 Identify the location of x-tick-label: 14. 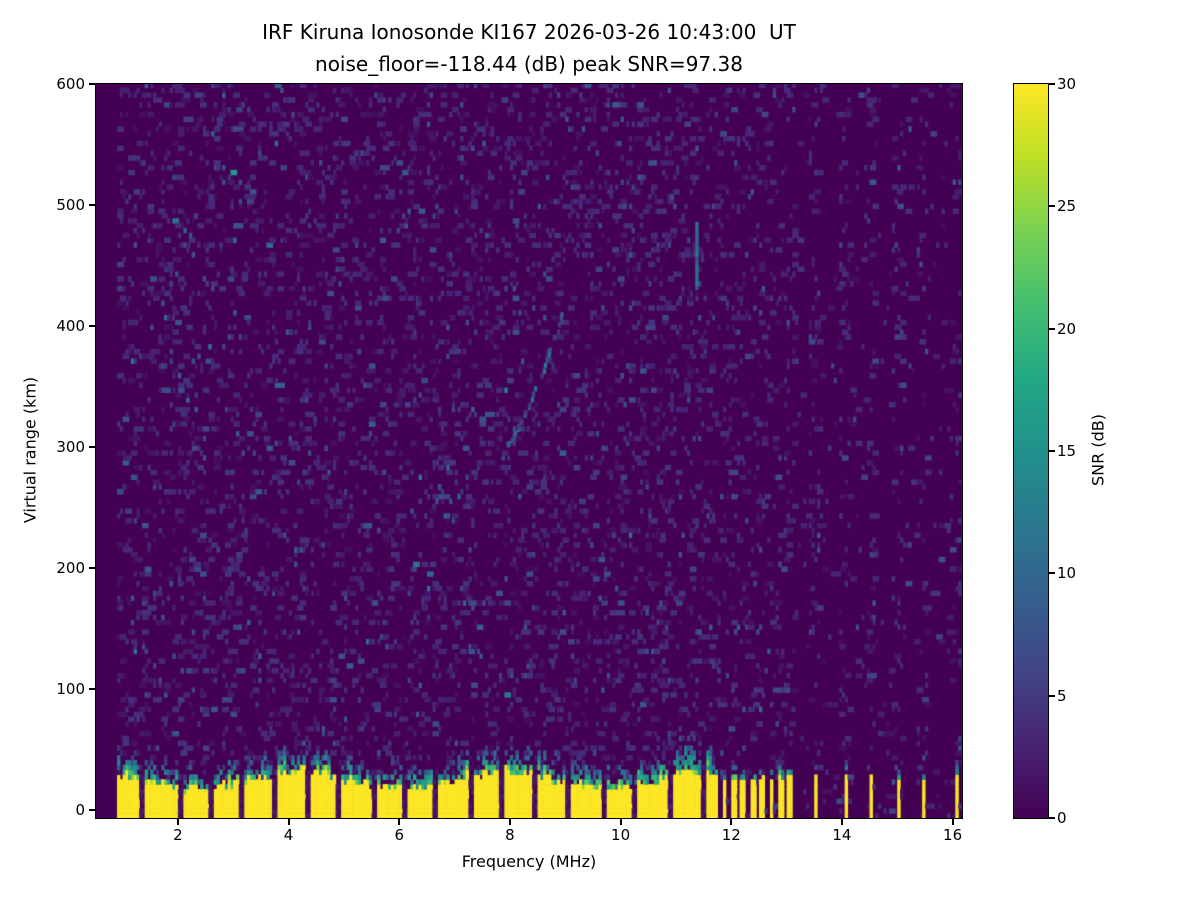
(842, 835).